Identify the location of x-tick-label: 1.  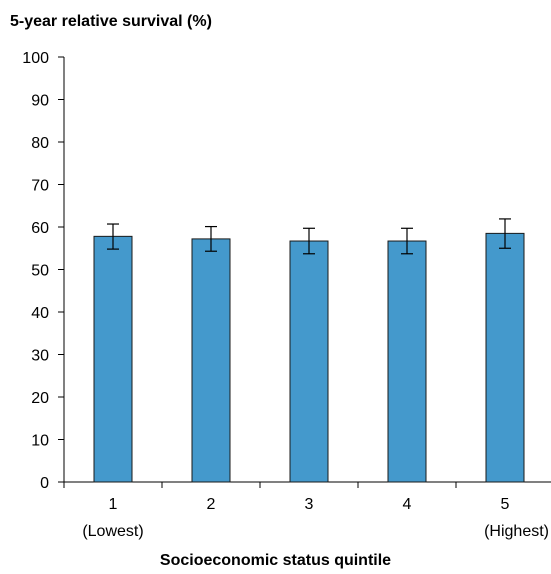
(113, 504).